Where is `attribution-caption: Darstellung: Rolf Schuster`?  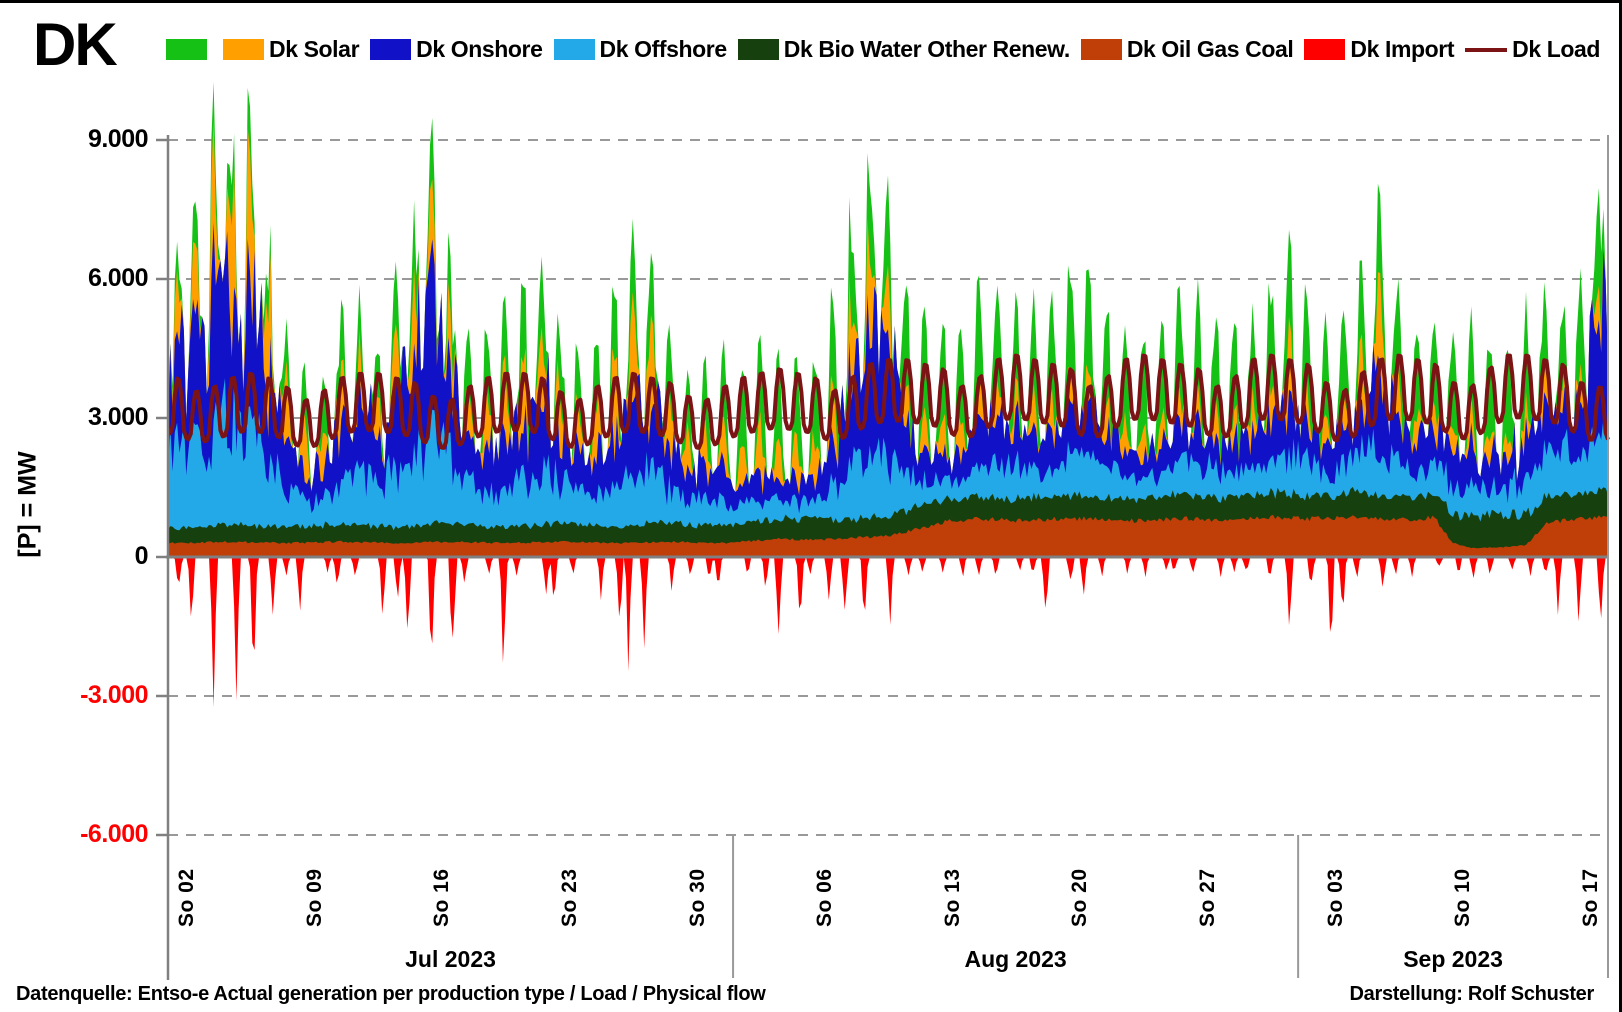 attribution-caption: Darstellung: Rolf Schuster is located at coordinates (1472, 994).